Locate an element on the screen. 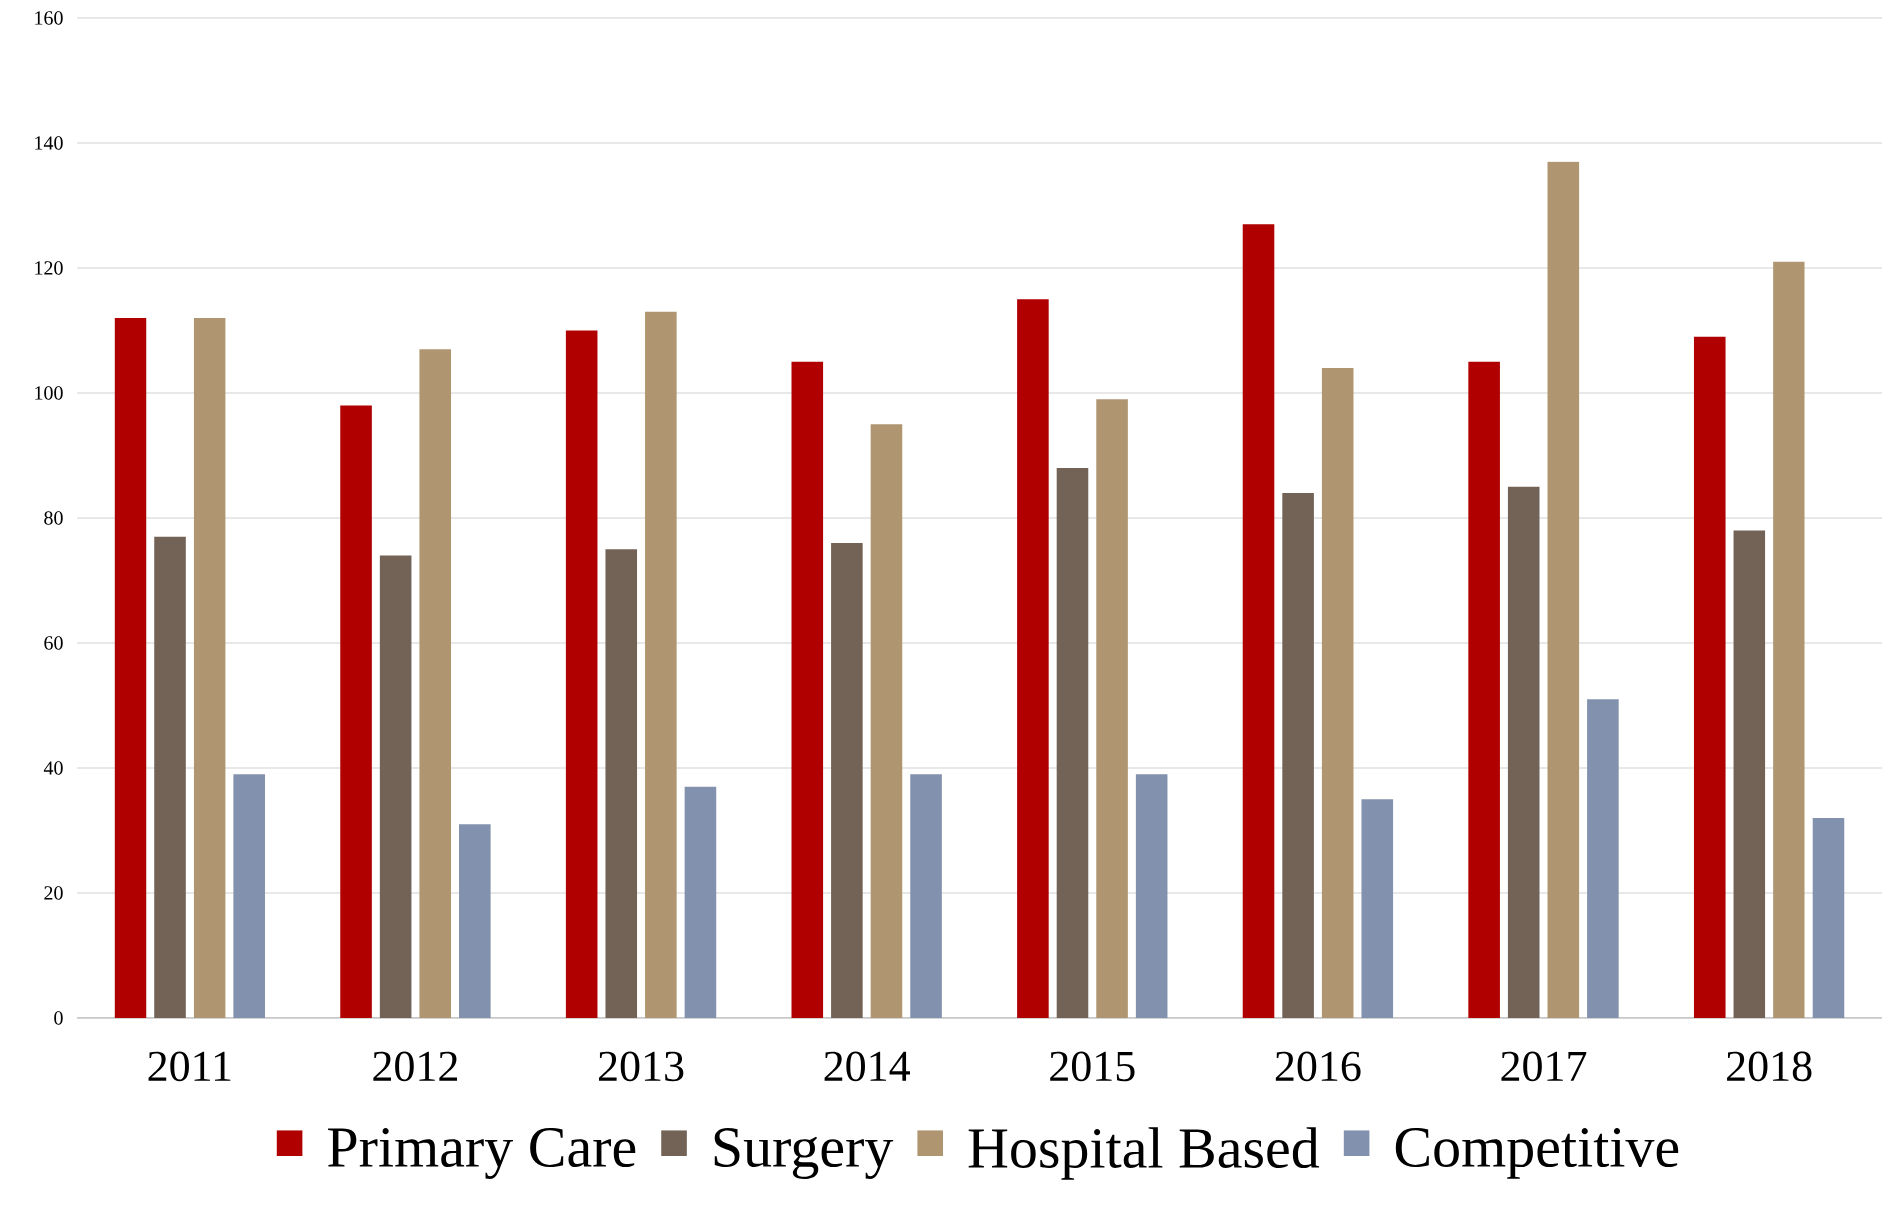 The image size is (1883, 1205). y-tick-label: 140 is located at coordinates (49, 143).